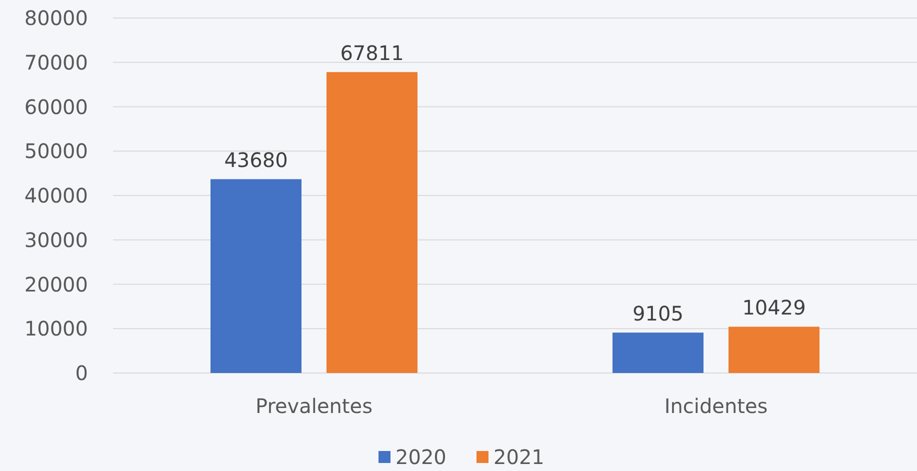 Image resolution: width=917 pixels, height=471 pixels. Describe the element at coordinates (256, 160) in the screenshot. I see `data-label: 43680` at that location.